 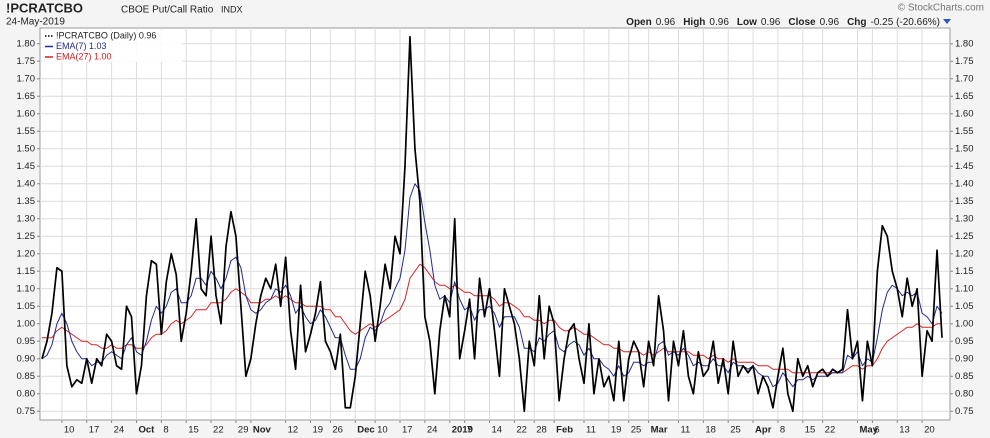 I want to click on y-tick-label-right: 1.20, so click(x=964, y=253).